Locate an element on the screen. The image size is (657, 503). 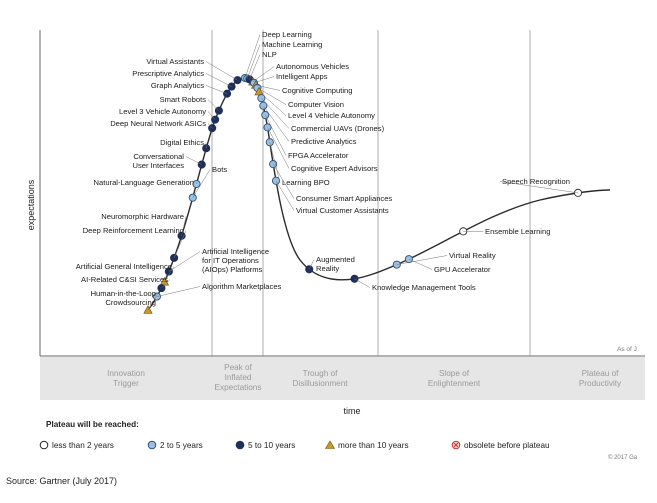
legend-label-5to10: 5 to 10 years is located at coordinates (271, 445).